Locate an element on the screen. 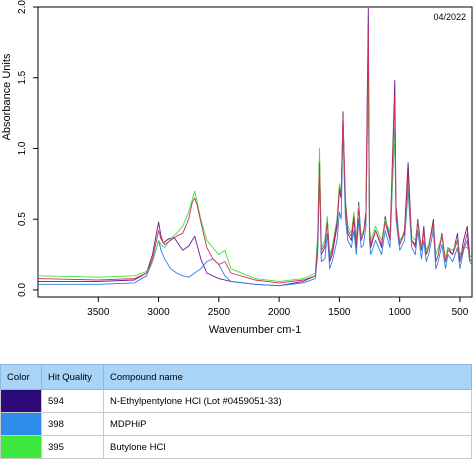 Image resolution: width=474 pixels, height=459 pixels. date-annotation: 04/2022 is located at coordinates (449, 17).